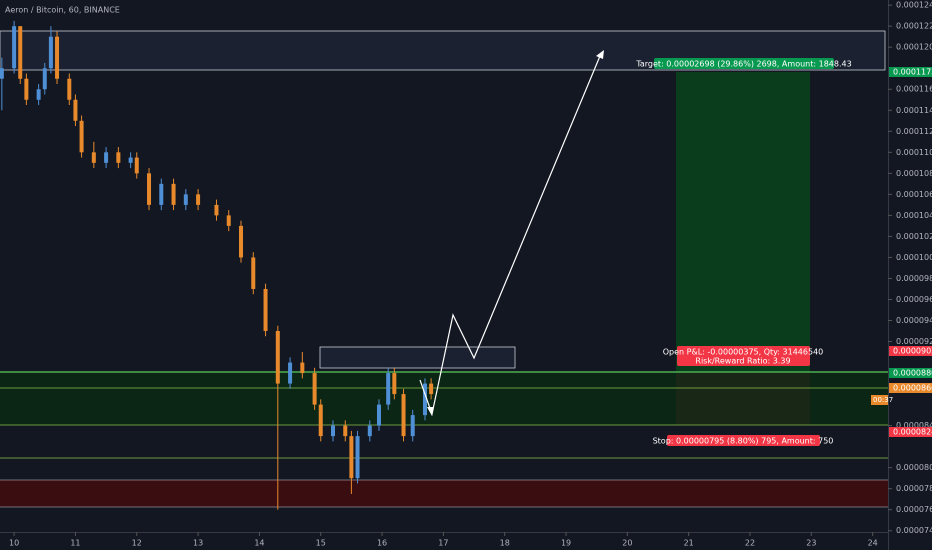 This screenshot has height=550, width=932. What do you see at coordinates (742, 361) in the screenshot?
I see `rr-label: Risk/Reward Ratio: 3.39` at bounding box center [742, 361].